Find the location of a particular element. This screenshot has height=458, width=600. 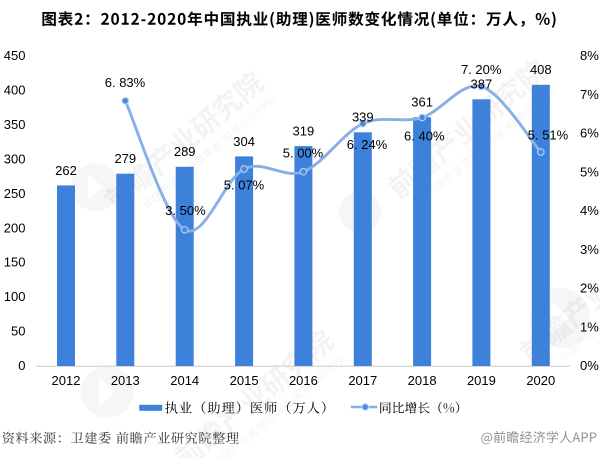

svg-text: 350 is located at coordinates (15, 124).